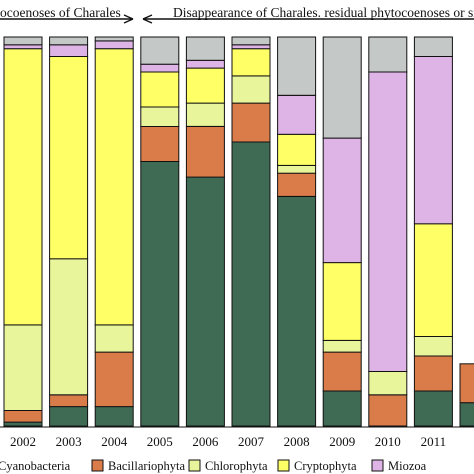  I want to click on legend-label-miozoa: Miozoa, so click(407, 466).